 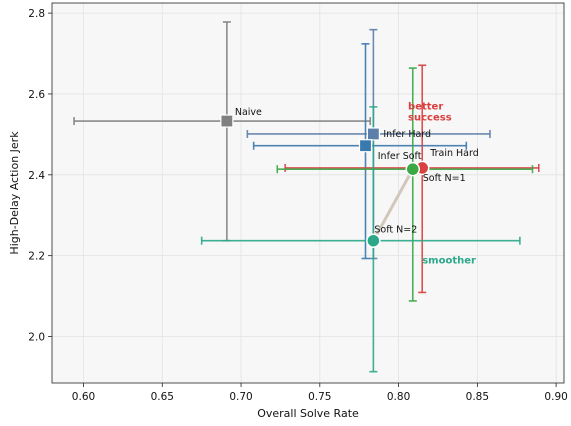 What do you see at coordinates (83, 397) in the screenshot?
I see `x-tick-label: 0.60` at bounding box center [83, 397].